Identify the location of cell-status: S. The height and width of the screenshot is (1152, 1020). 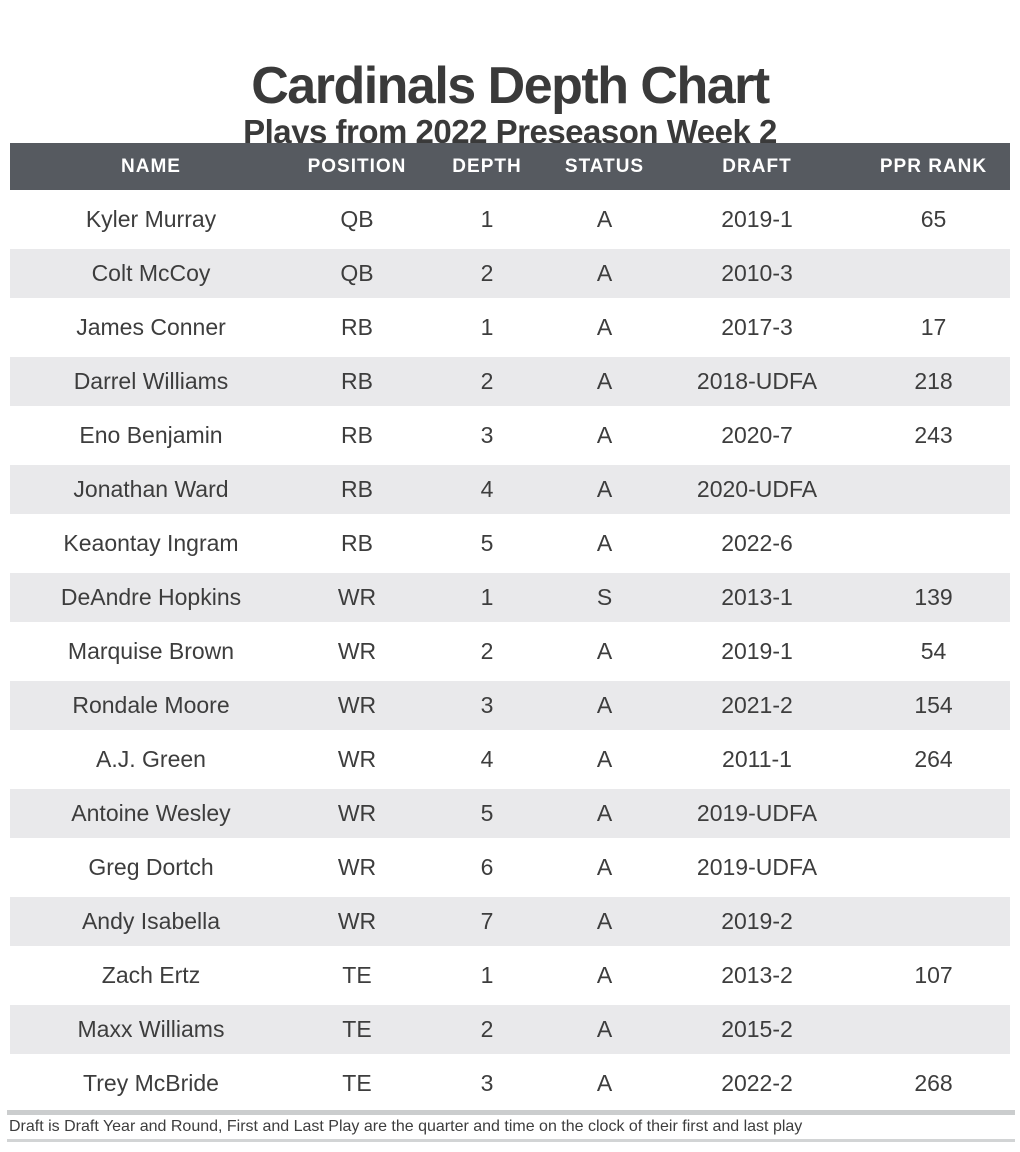
(604, 597).